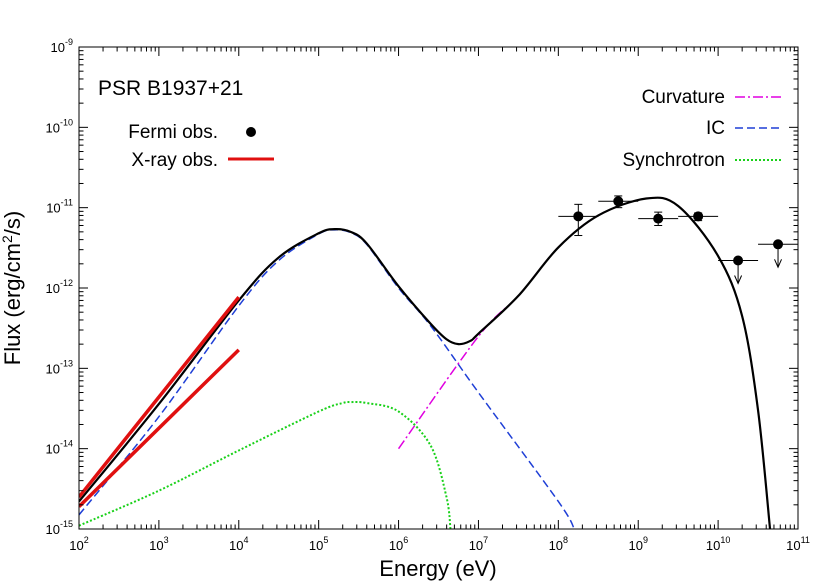 This screenshot has height=581, width=830. Describe the element at coordinates (798, 544) in the screenshot. I see `x-tick-label-10: 10¹¹` at that location.